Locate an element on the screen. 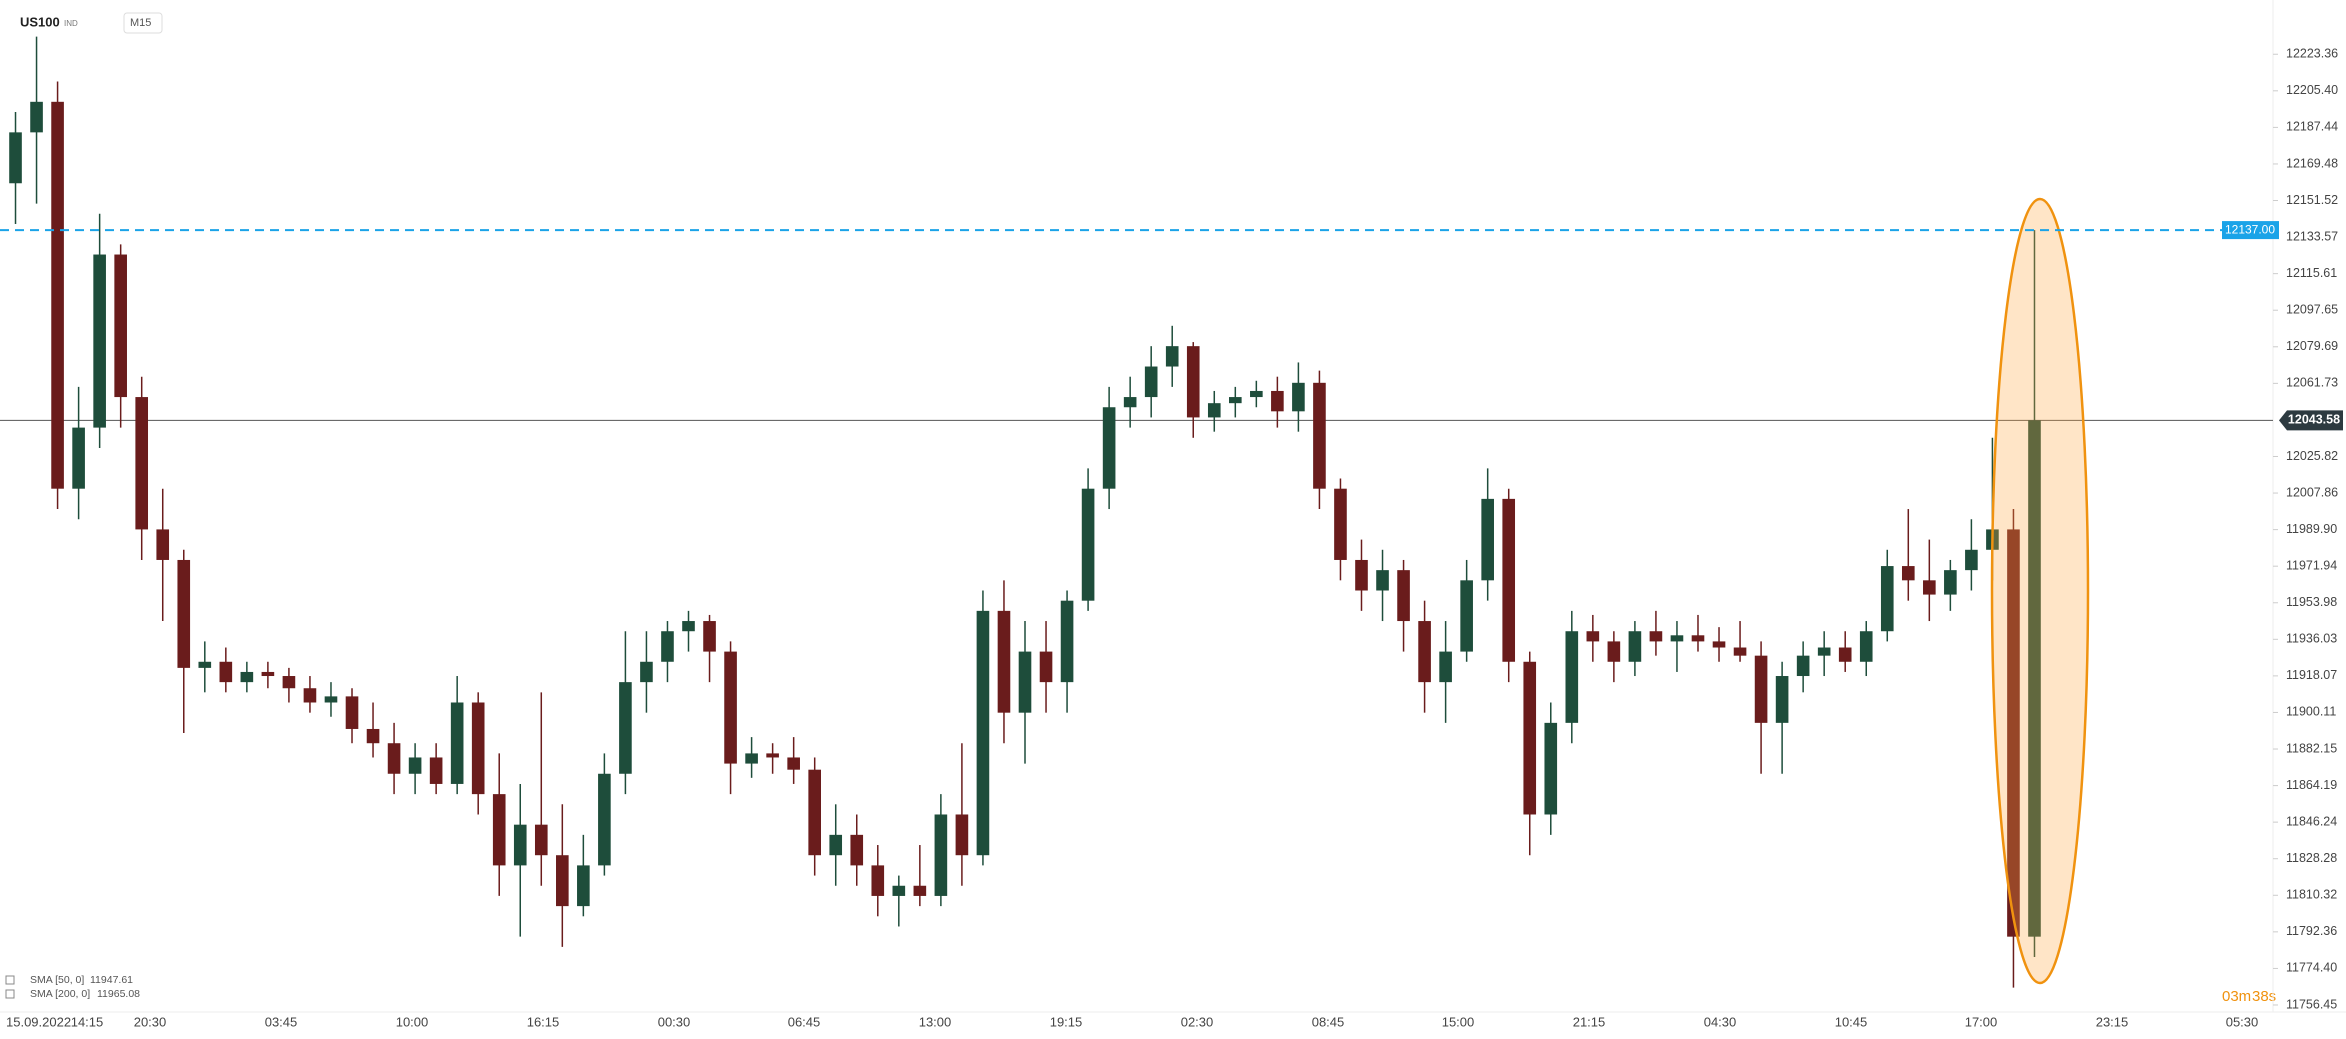  interval: M15 is located at coordinates (140, 23).